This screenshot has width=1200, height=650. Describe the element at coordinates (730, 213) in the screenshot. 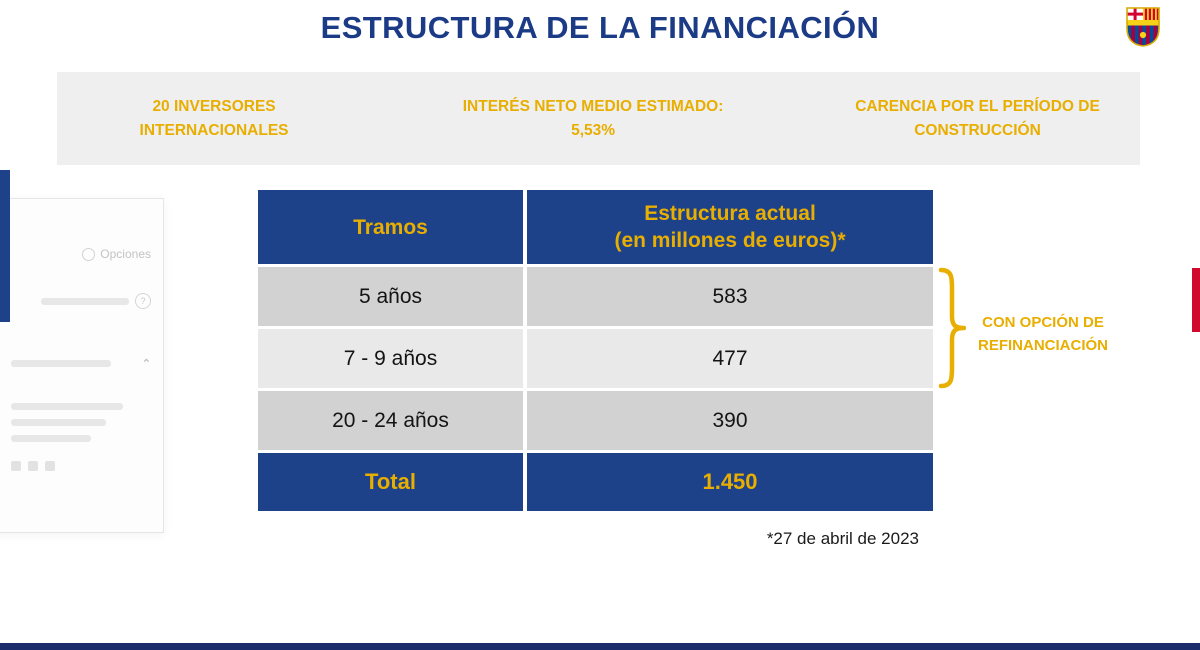

I see `column-header-label: Estructura actual` at that location.